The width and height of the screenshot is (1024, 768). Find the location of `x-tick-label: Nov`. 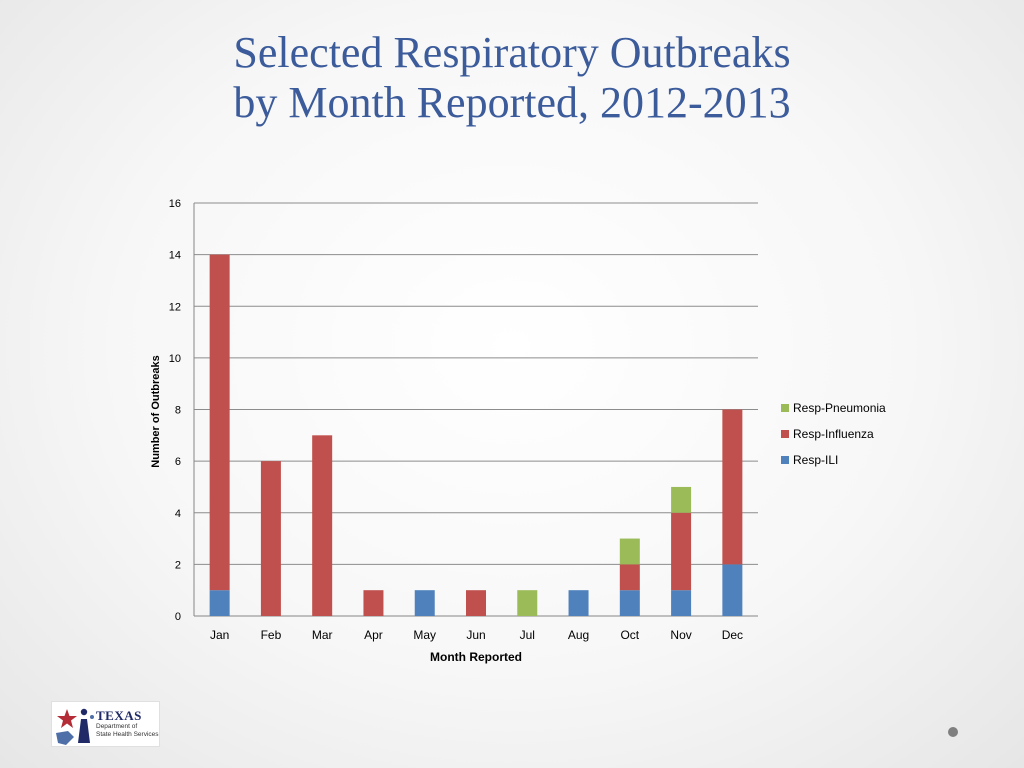

x-tick-label: Nov is located at coordinates (680, 635).